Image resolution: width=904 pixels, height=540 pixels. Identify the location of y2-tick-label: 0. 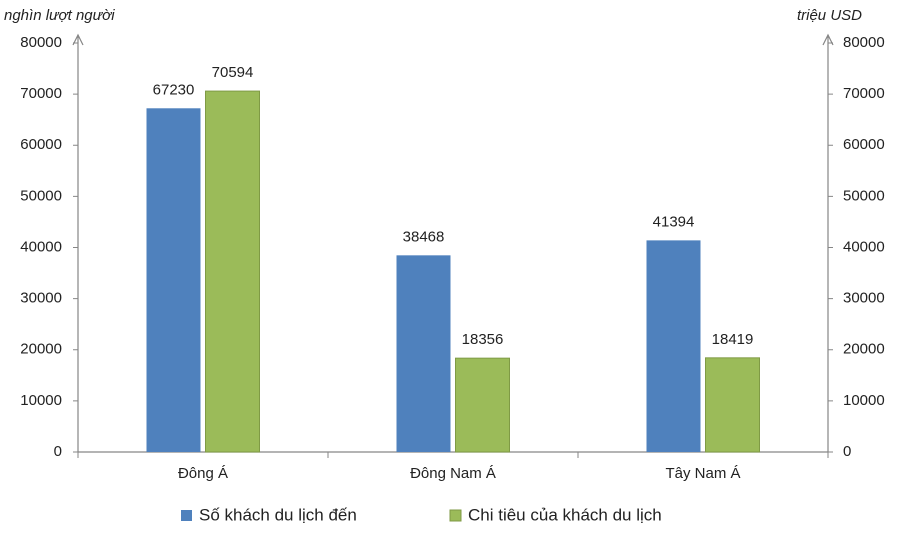
(847, 451).